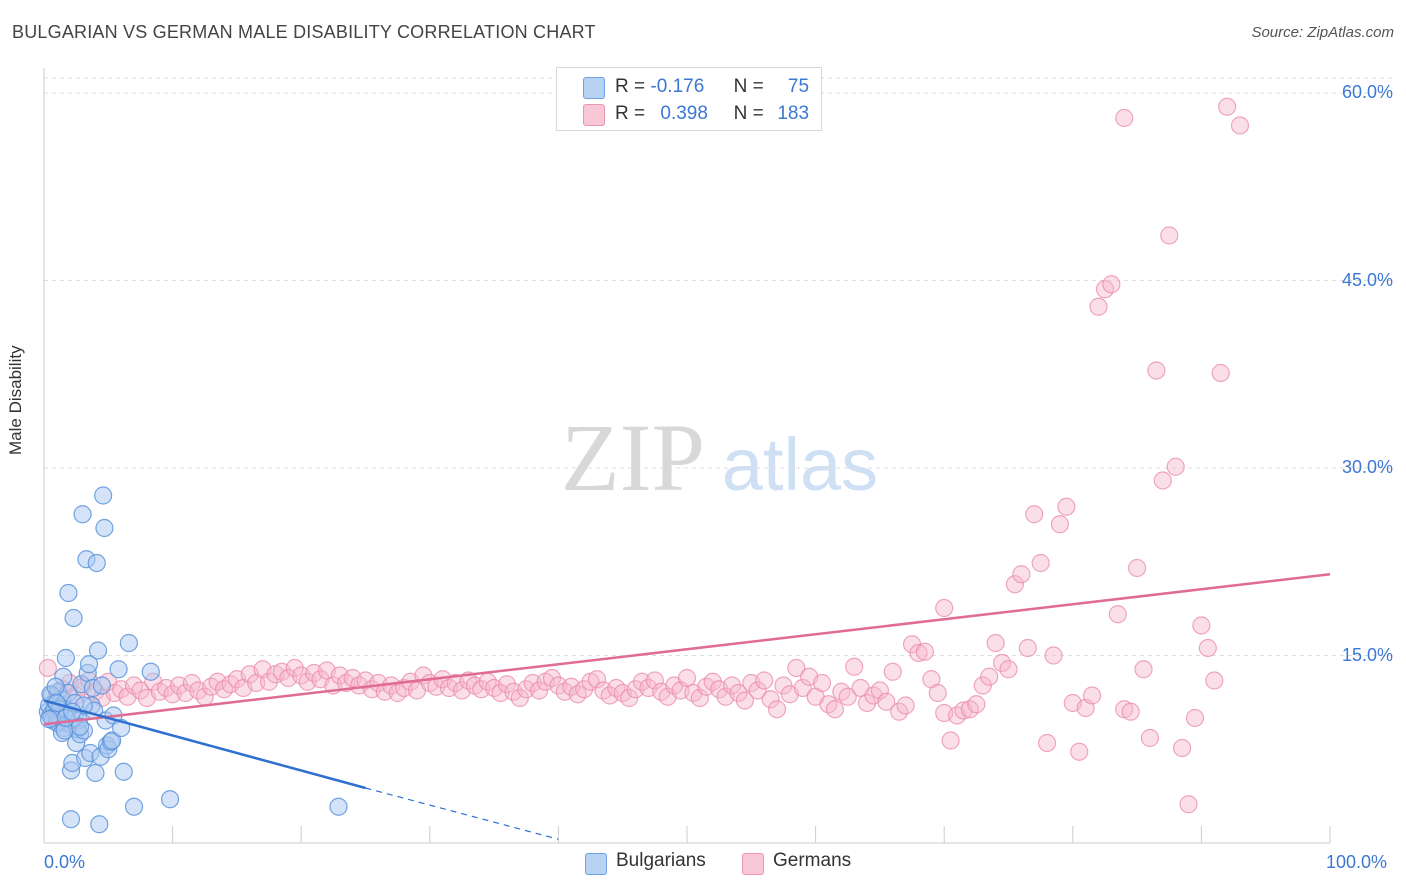  I want to click on bulgarian-trend-line, so click(204, 744).